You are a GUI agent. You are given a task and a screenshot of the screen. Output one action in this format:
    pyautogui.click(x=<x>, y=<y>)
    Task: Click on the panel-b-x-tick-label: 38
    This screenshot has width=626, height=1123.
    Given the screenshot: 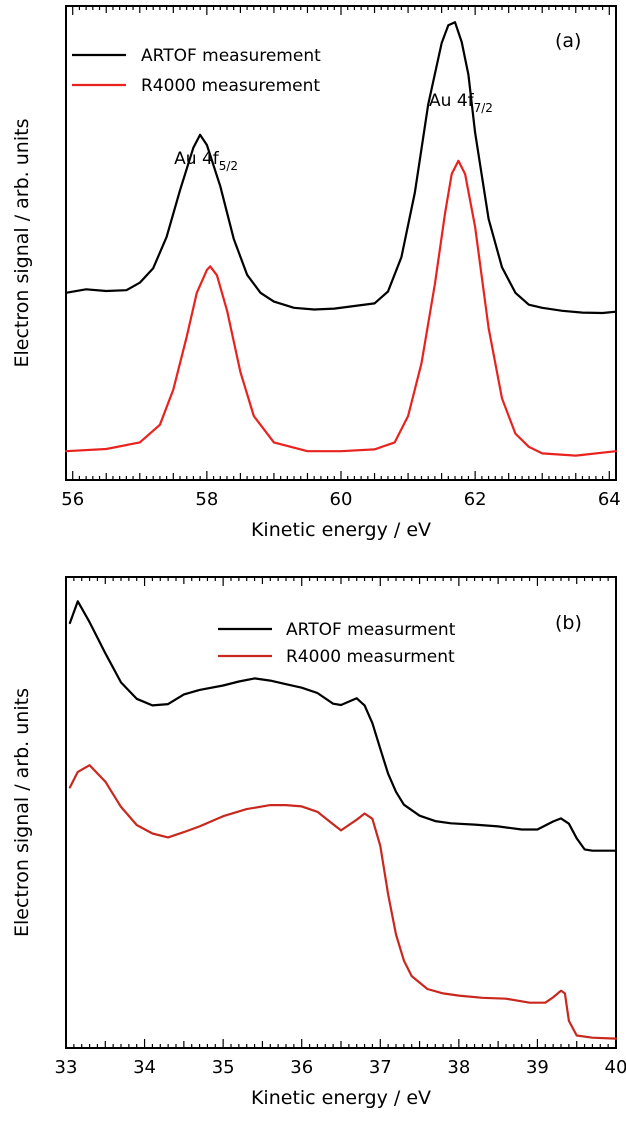 What is the action you would take?
    pyautogui.click(x=458, y=1067)
    